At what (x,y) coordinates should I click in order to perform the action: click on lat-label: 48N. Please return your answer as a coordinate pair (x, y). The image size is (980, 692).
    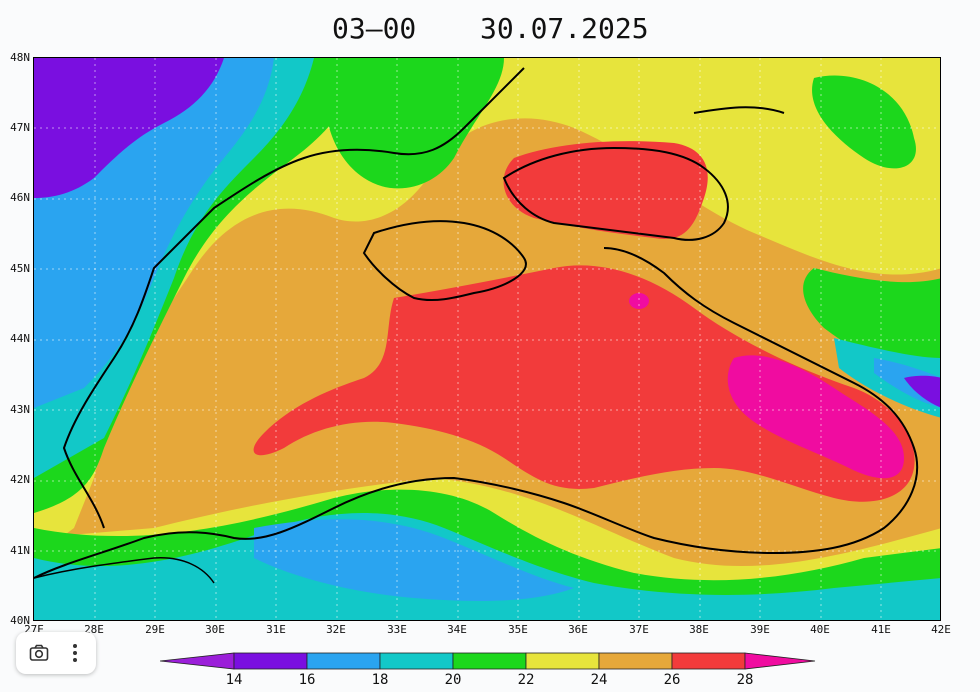
    Looking at the image, I should click on (20, 57).